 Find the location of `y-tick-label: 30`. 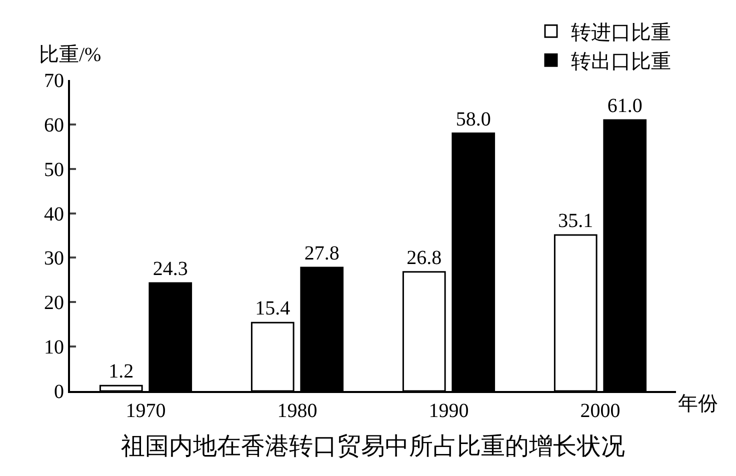

y-tick-label: 30 is located at coordinates (54, 259).